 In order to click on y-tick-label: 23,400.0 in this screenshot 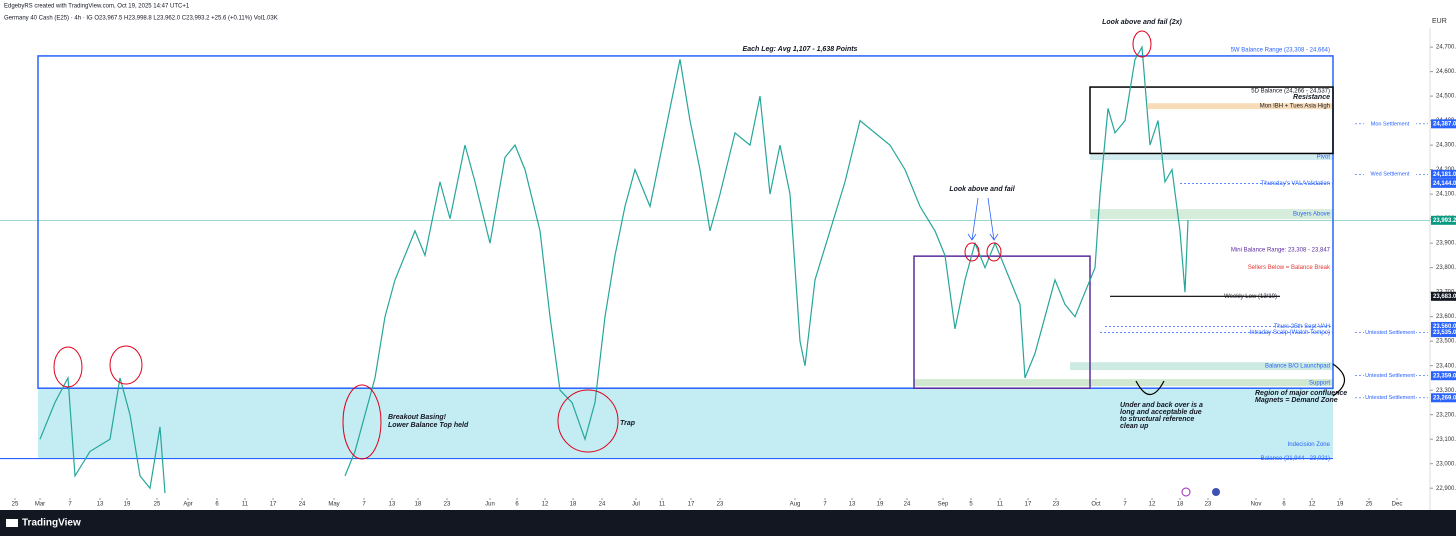, I will do `click(1446, 366)`.